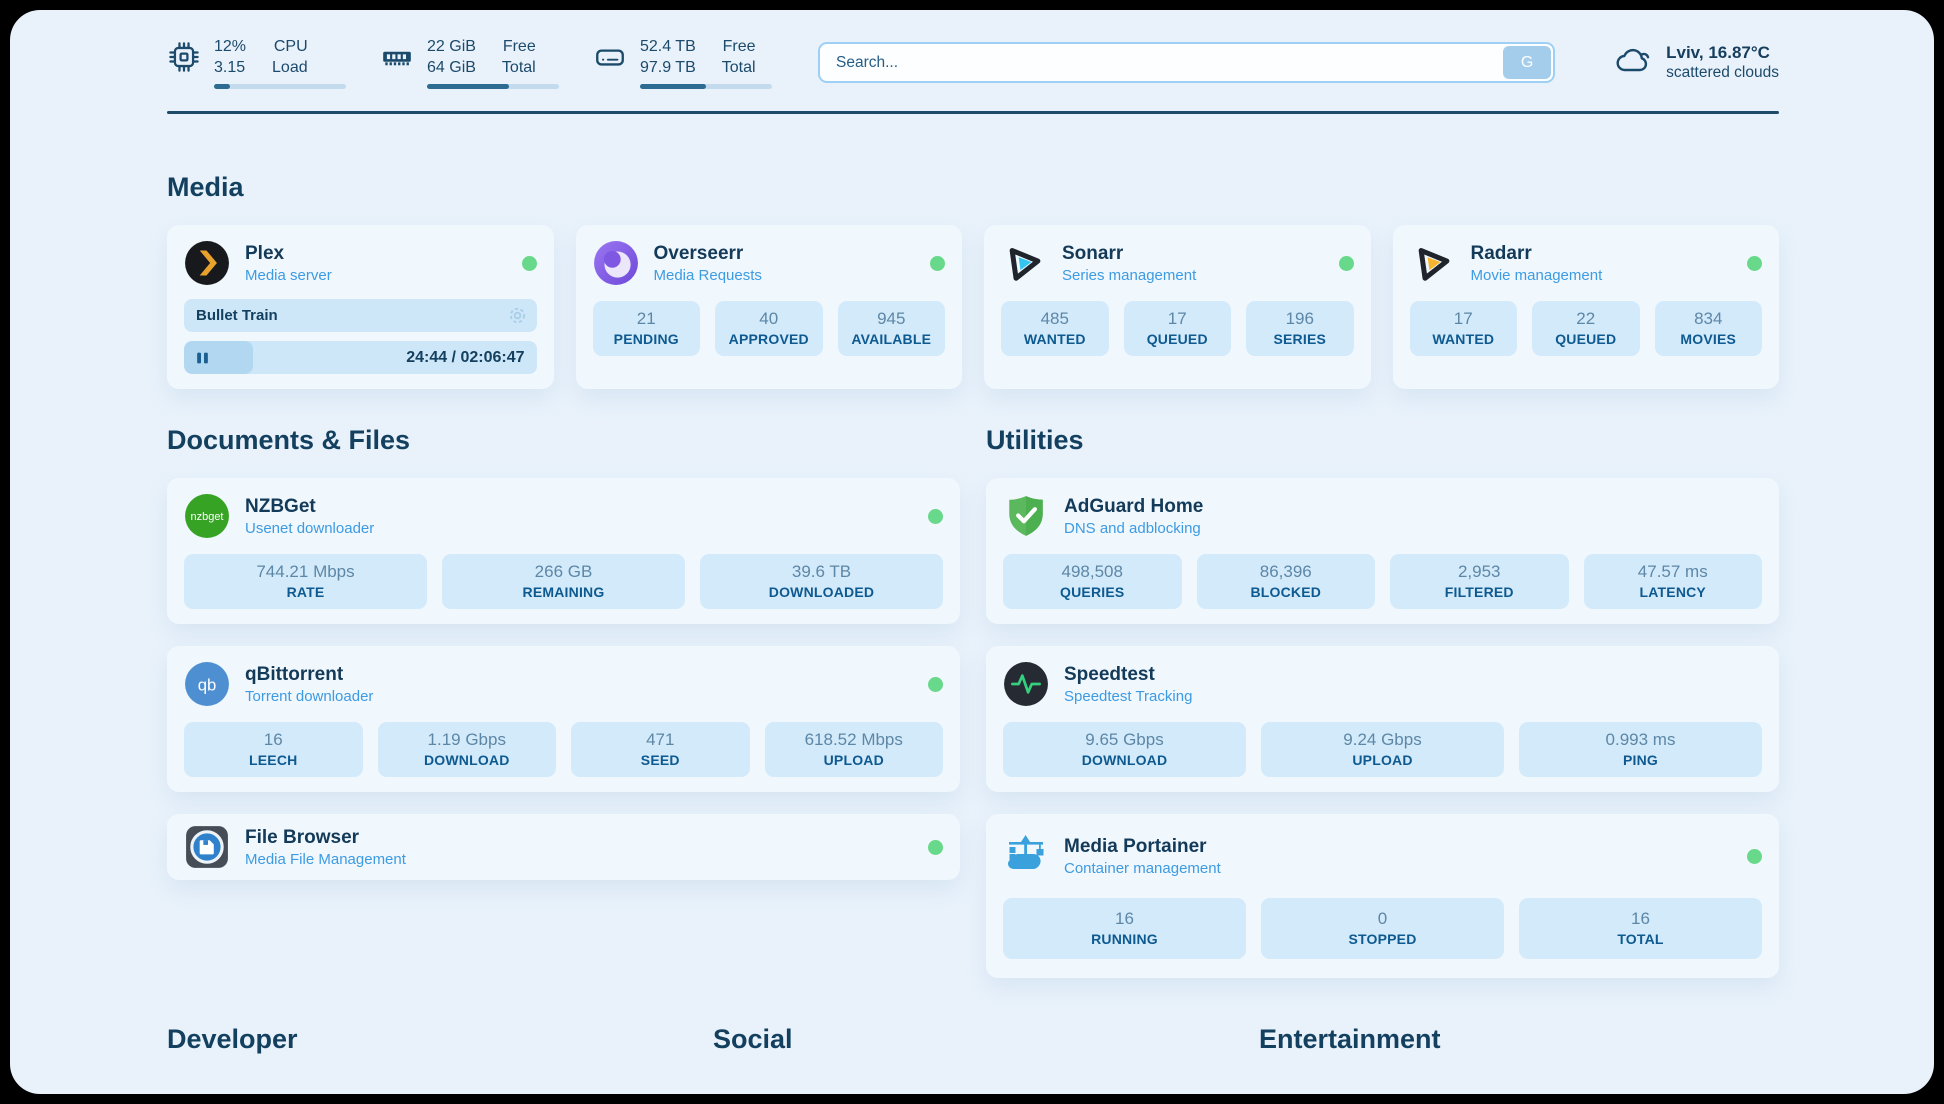 The height and width of the screenshot is (1104, 1944). Describe the element at coordinates (1696, 62) in the screenshot. I see `weather-widget: Lviv, 16.87°C scattered clouds` at that location.